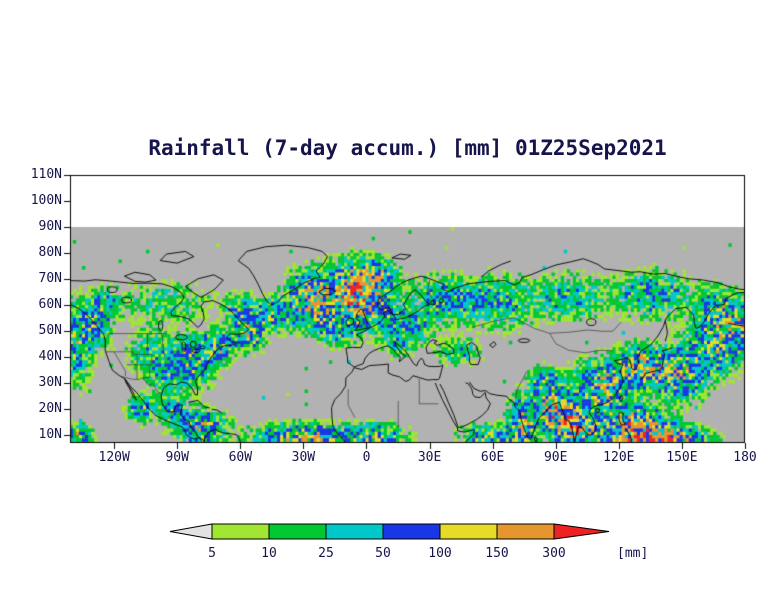  What do you see at coordinates (366, 457) in the screenshot?
I see `x-tick-label: 0` at bounding box center [366, 457].